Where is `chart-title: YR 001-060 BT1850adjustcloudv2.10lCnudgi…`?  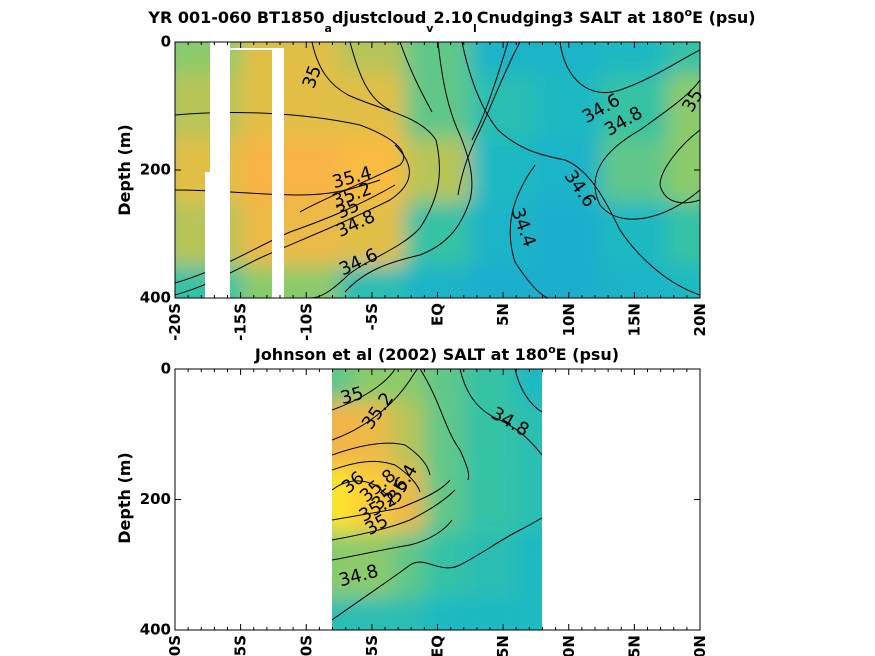
chart-title: YR 001-060 BT1850adjustcloudv2.10lCnudgi… is located at coordinates (451, 20).